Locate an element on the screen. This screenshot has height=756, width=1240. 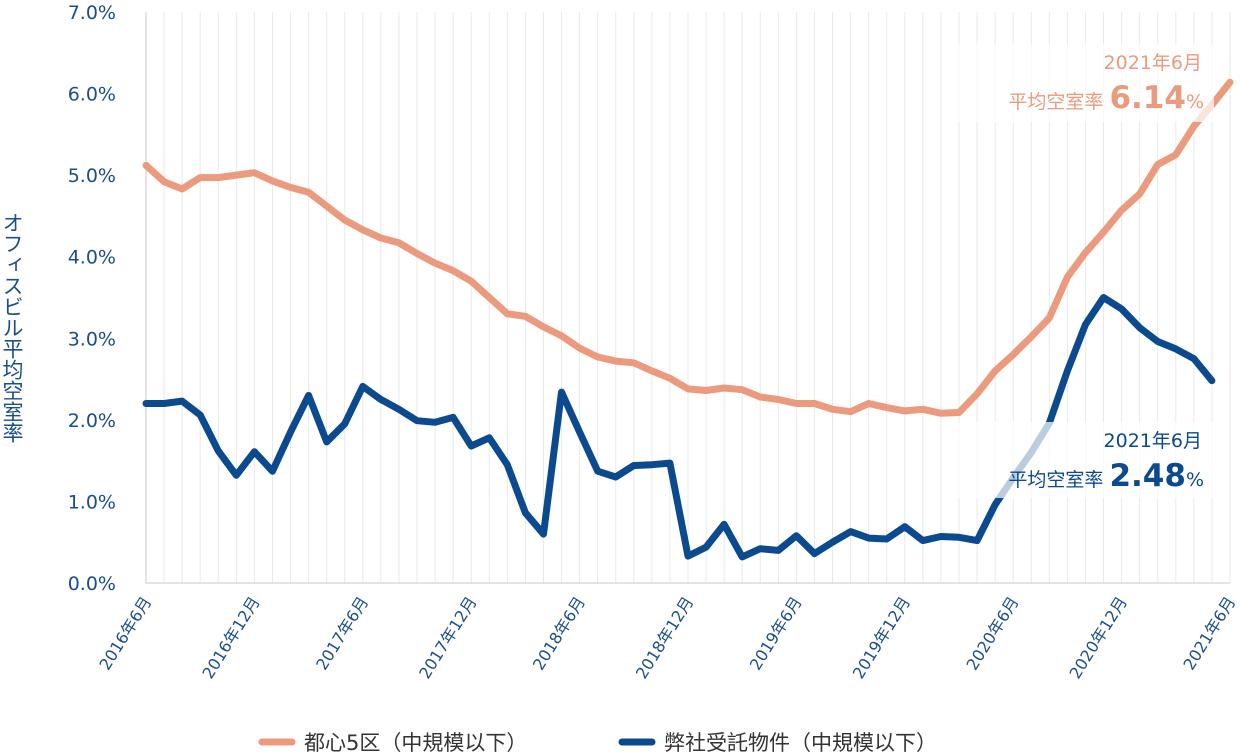
x-tick-label: 2019年6月 is located at coordinates (776, 633).